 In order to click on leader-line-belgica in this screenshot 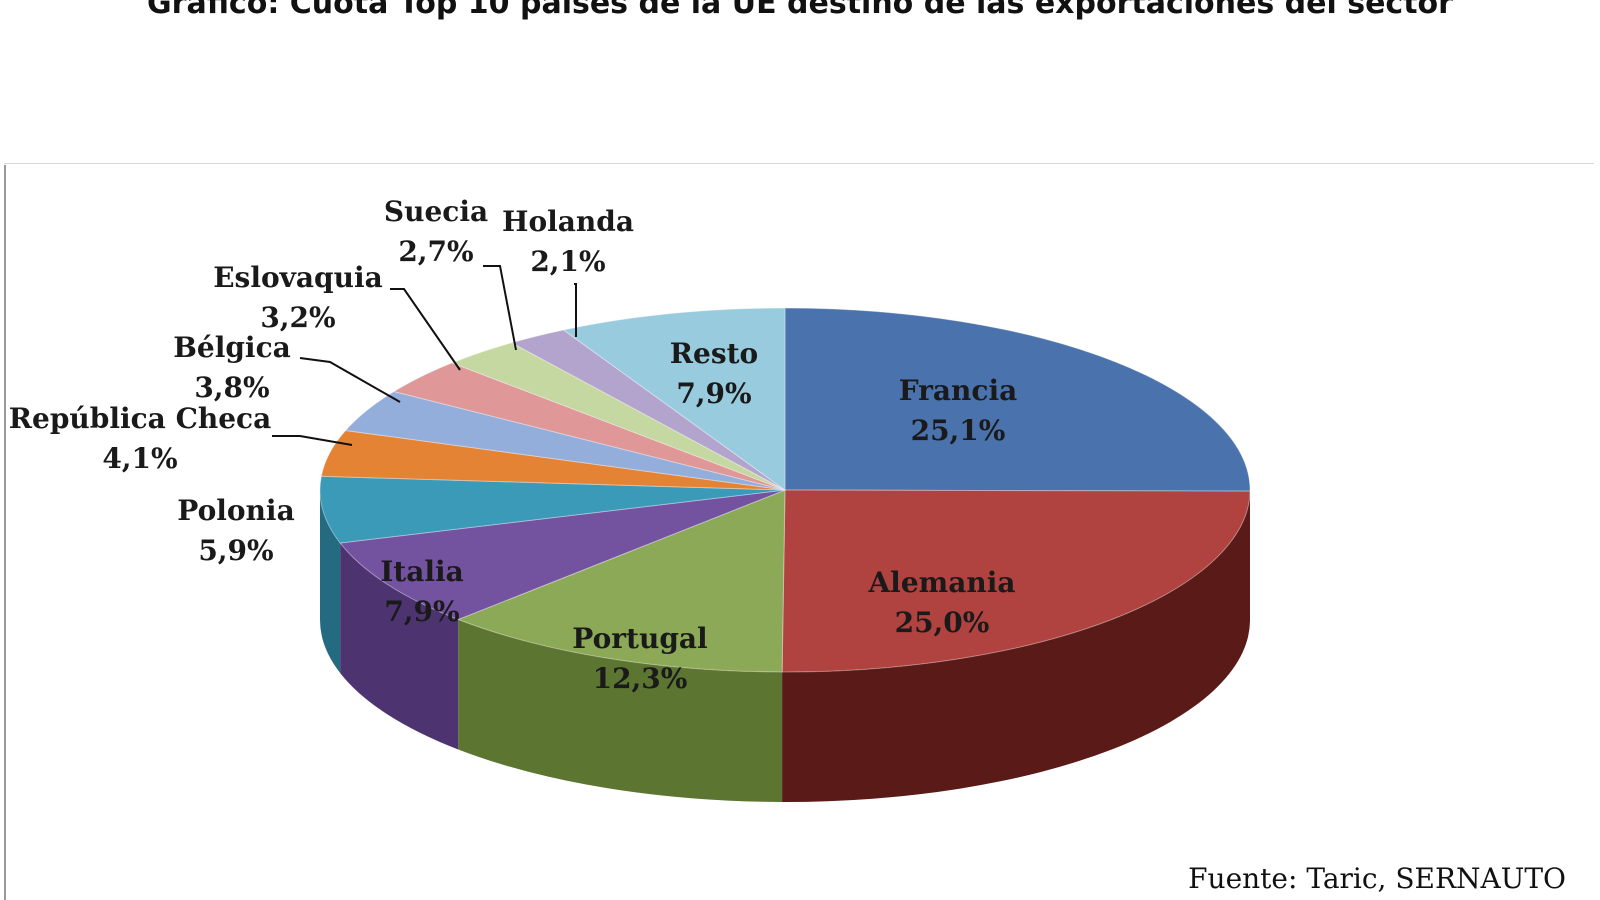, I will do `click(350, 380)`.